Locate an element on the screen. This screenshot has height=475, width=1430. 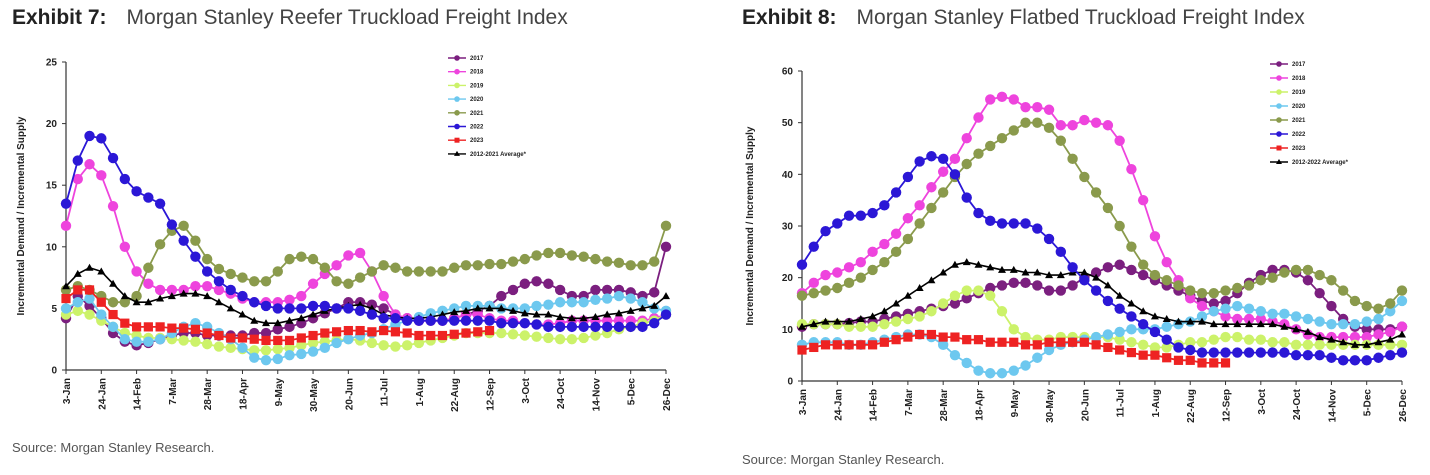
y-tick-label: 5 is located at coordinates (54, 309).